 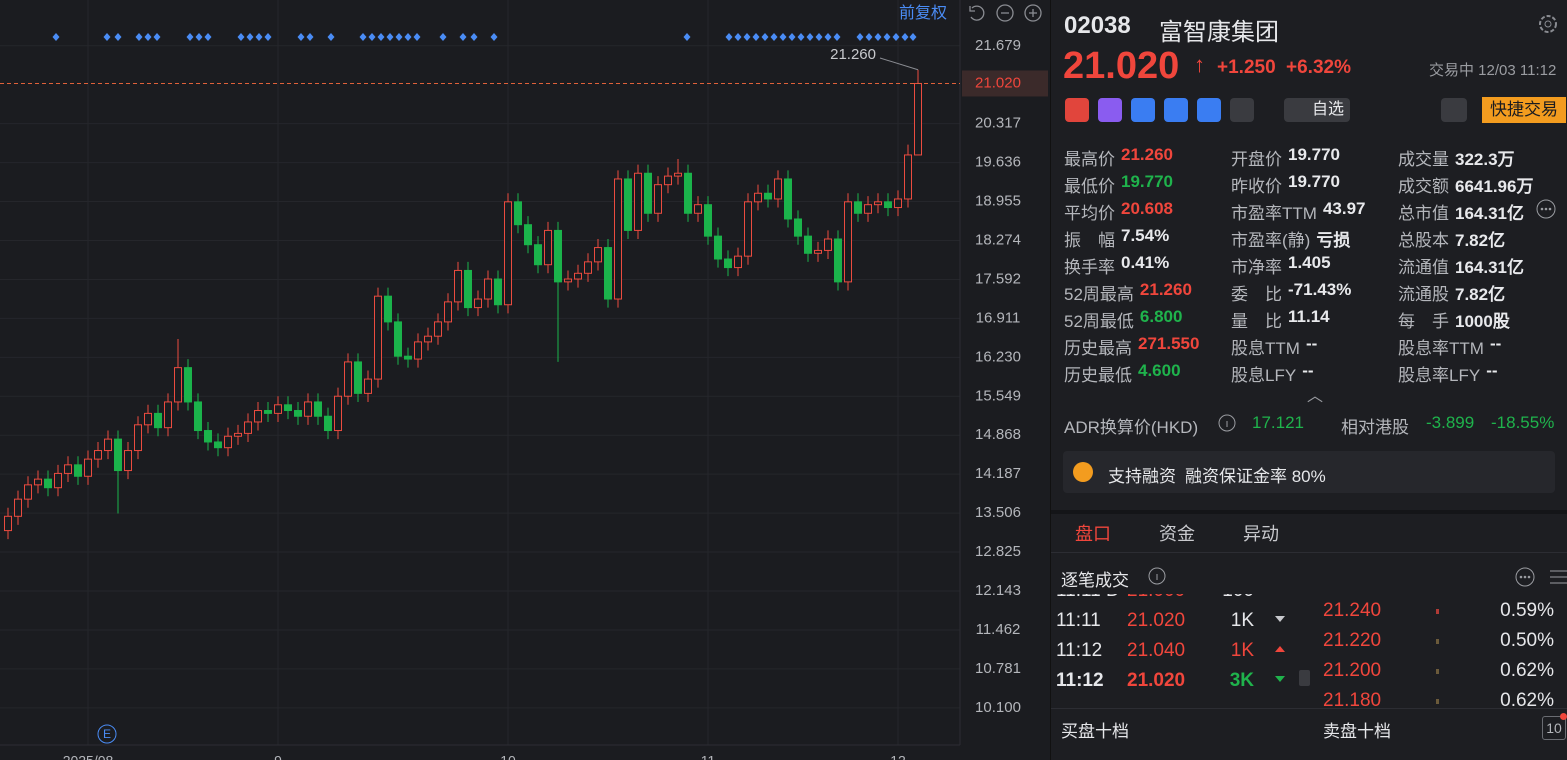 What do you see at coordinates (1261, 534) in the screenshot?
I see `tab: 异动` at bounding box center [1261, 534].